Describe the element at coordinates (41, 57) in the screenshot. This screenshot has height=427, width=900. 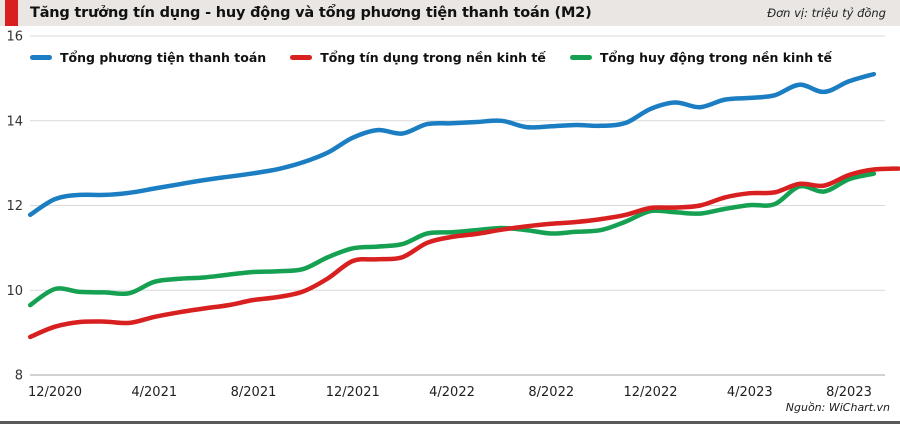
I see `legend-swatch-m2` at that location.